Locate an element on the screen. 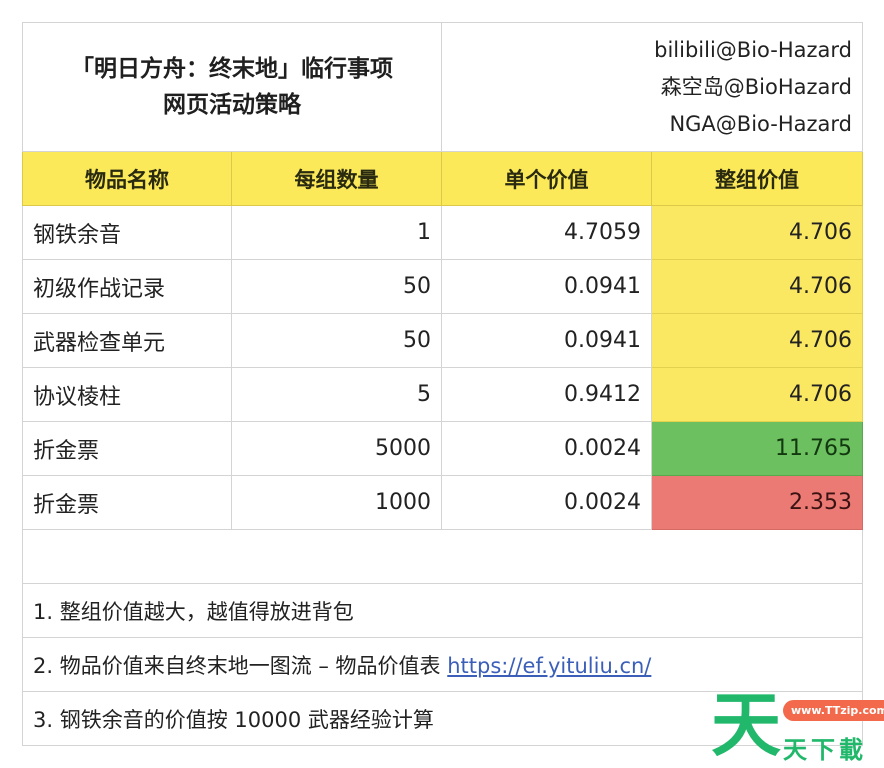 This screenshot has width=884, height=768. item-unit-value: 4.7059 is located at coordinates (546, 232).